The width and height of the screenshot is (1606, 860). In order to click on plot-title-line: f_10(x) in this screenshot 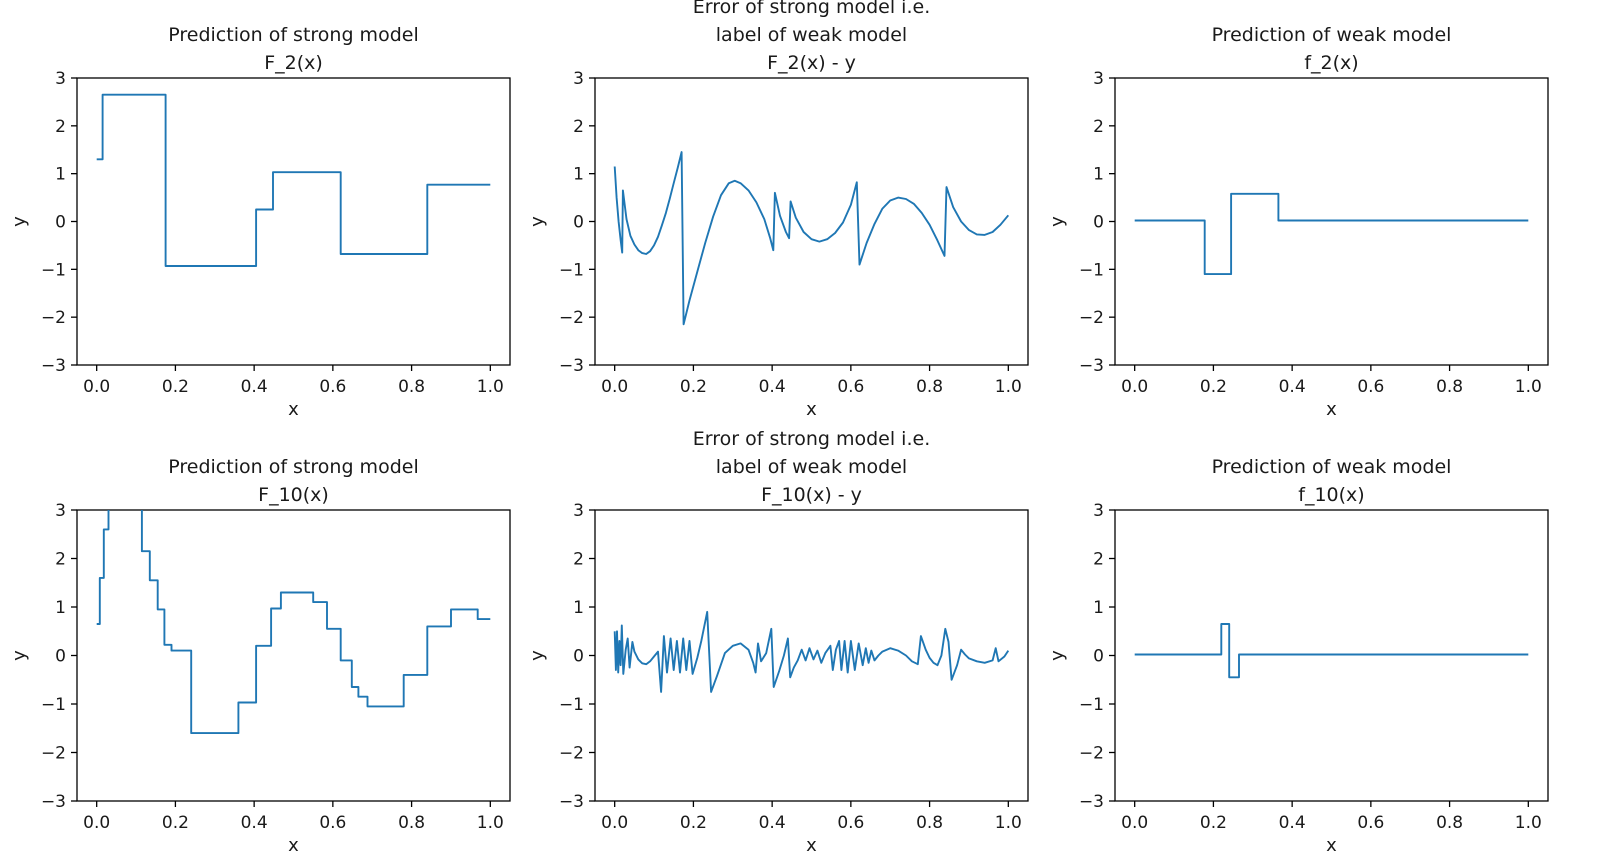, I will do `click(1331, 495)`.